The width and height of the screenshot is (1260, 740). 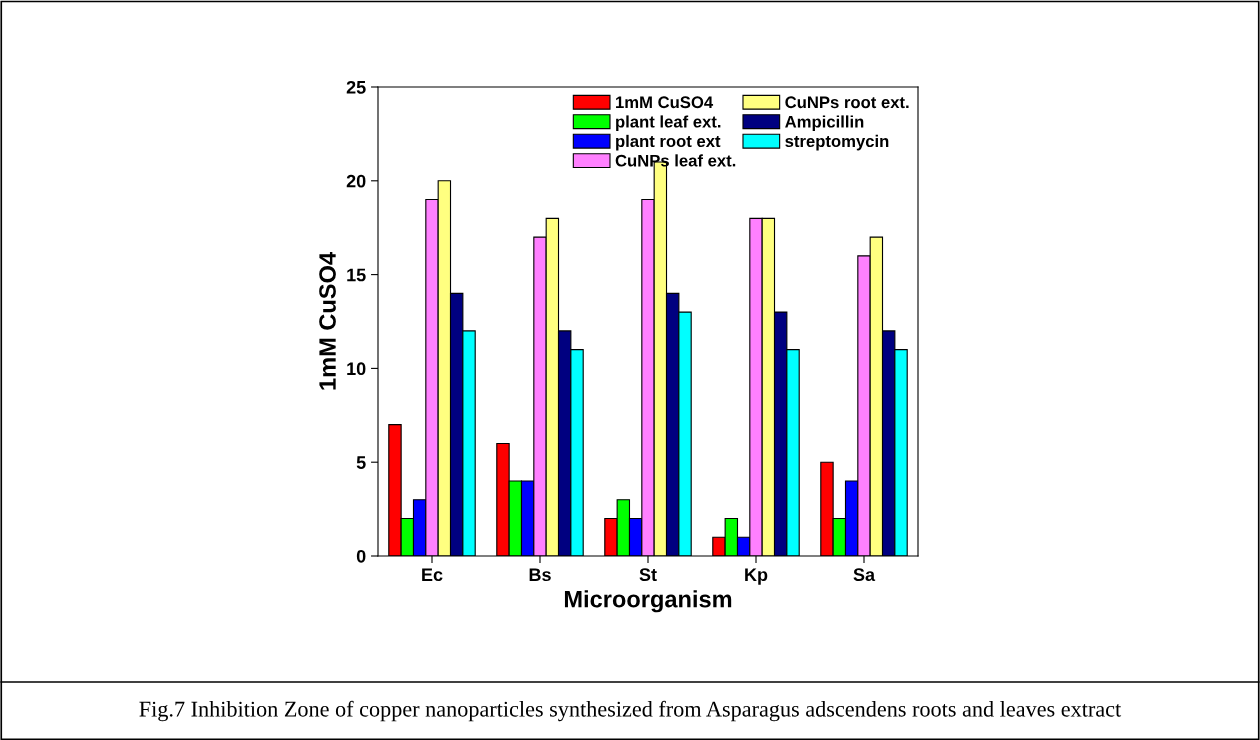 What do you see at coordinates (356, 275) in the screenshot?
I see `y-tick-label: 15` at bounding box center [356, 275].